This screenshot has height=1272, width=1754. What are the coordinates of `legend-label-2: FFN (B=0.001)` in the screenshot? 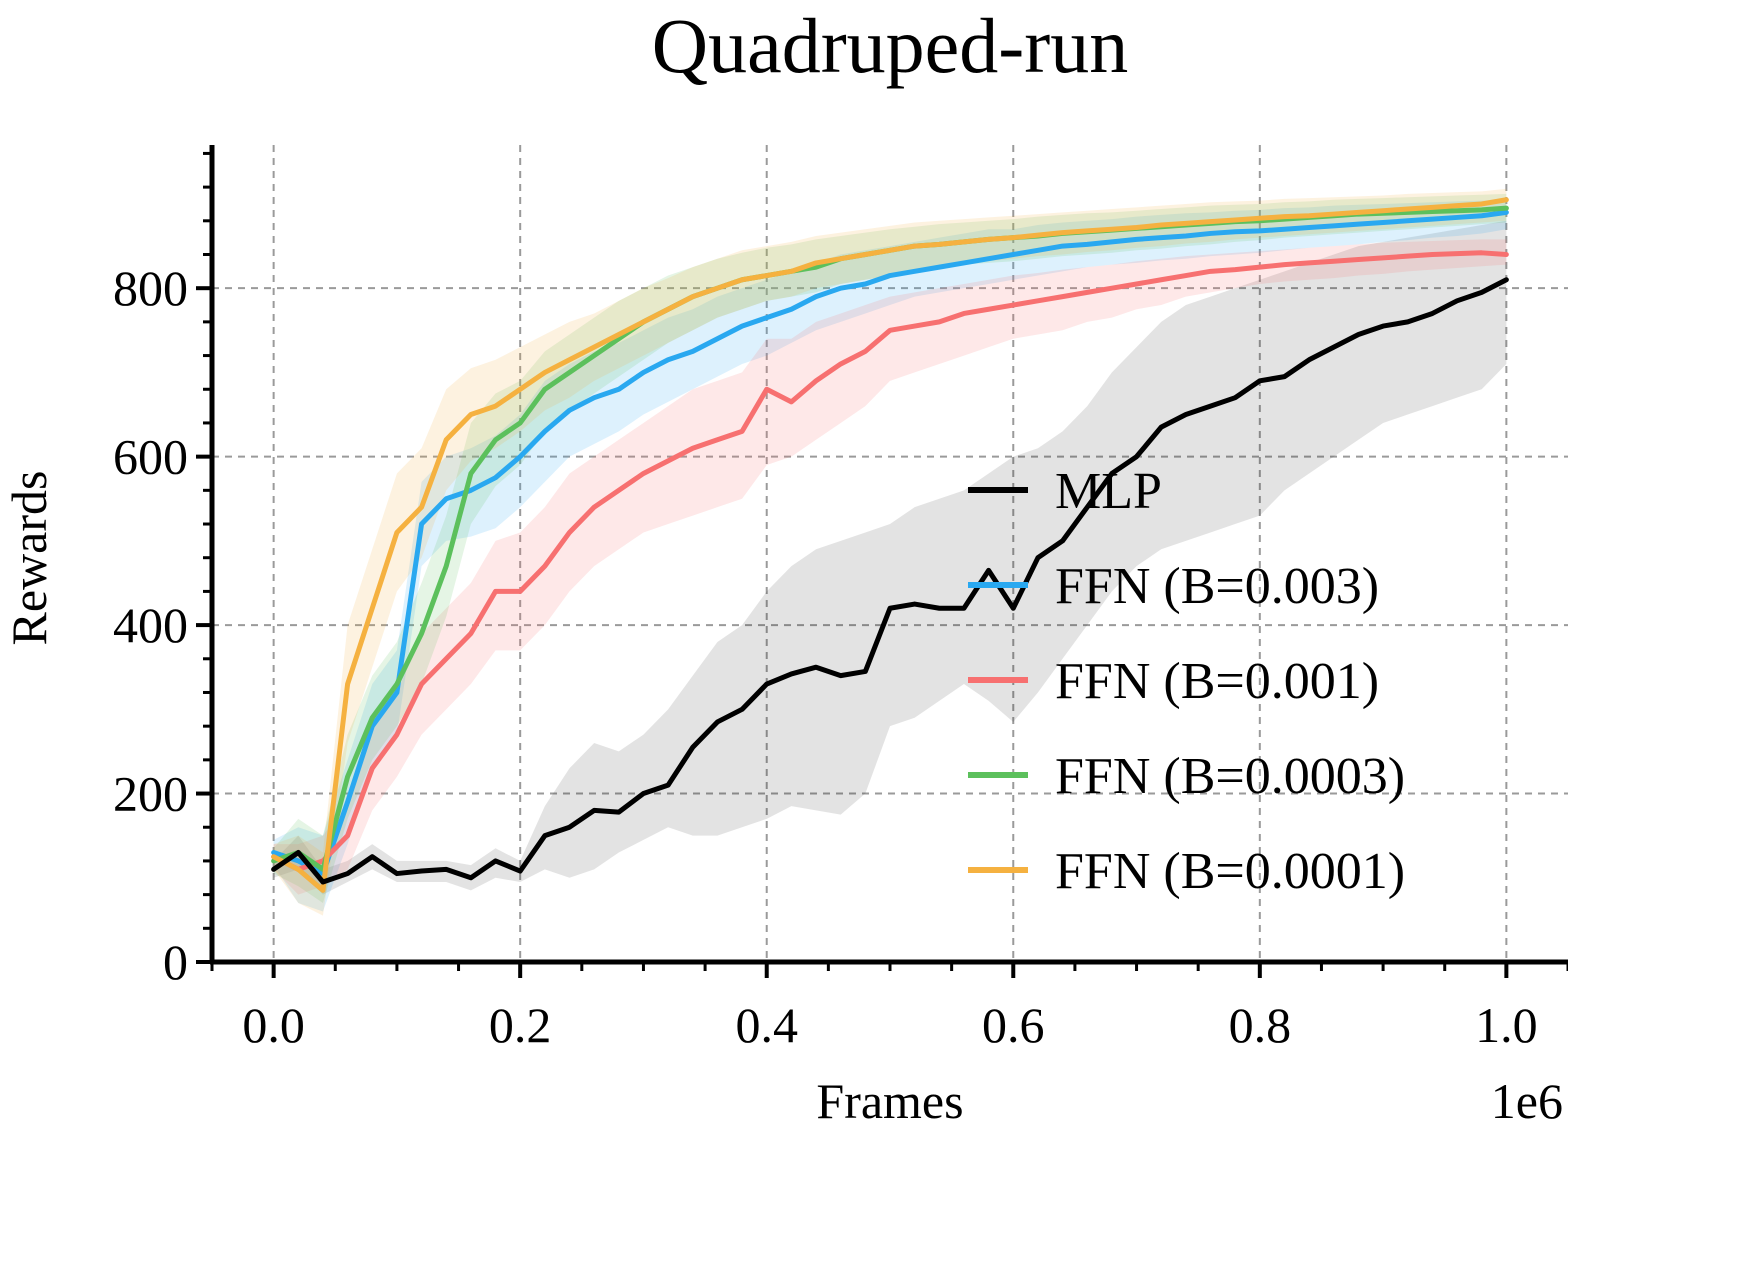 It's located at (1217, 681).